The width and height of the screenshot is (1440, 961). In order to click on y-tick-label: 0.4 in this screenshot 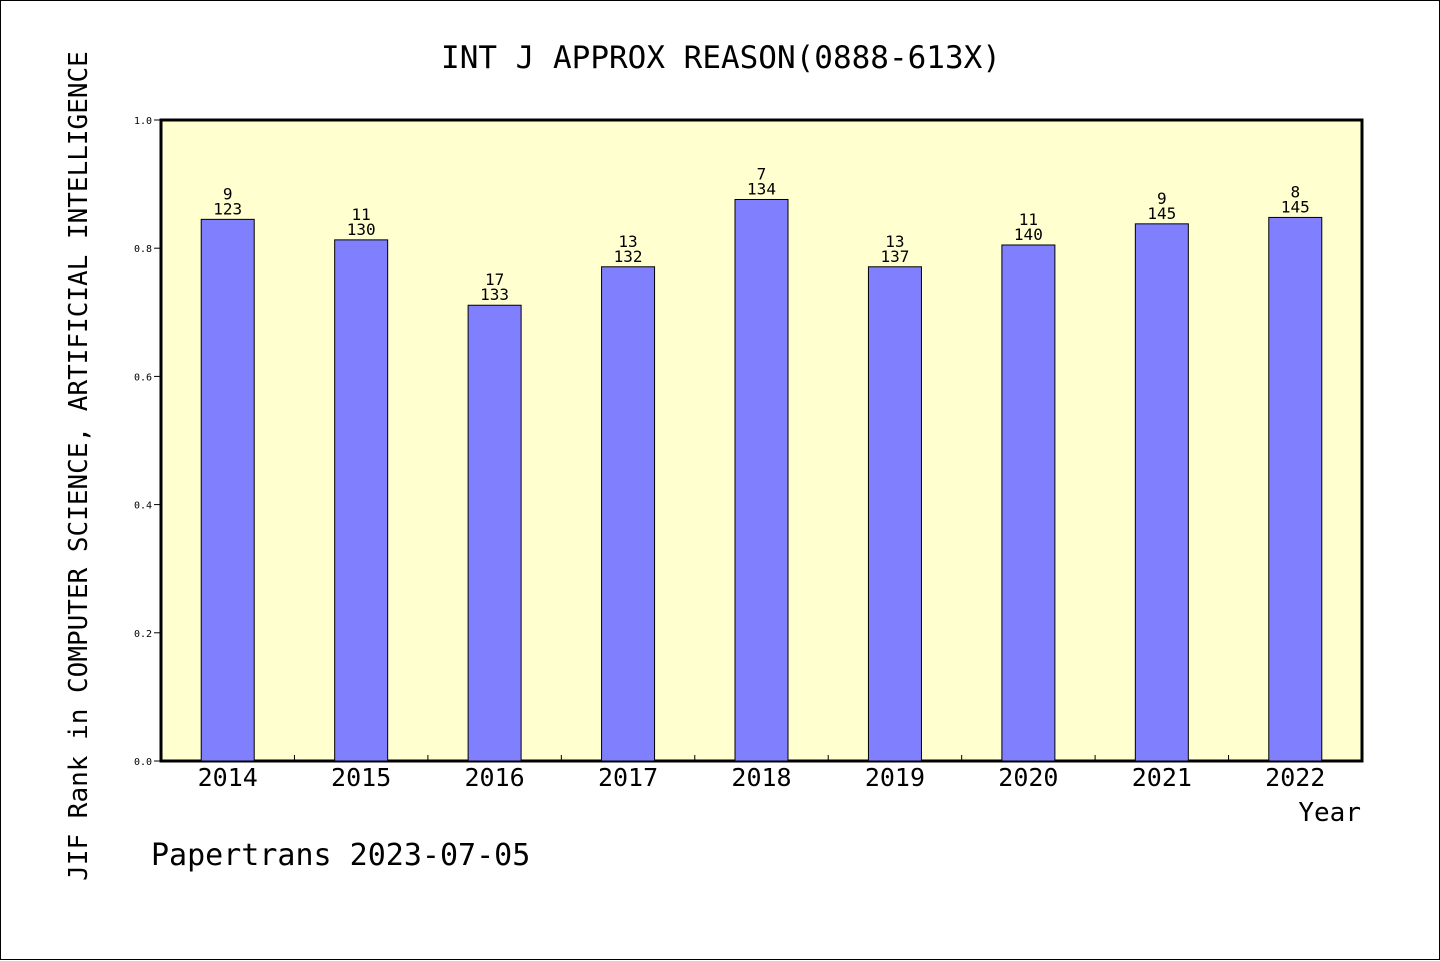, I will do `click(143, 506)`.